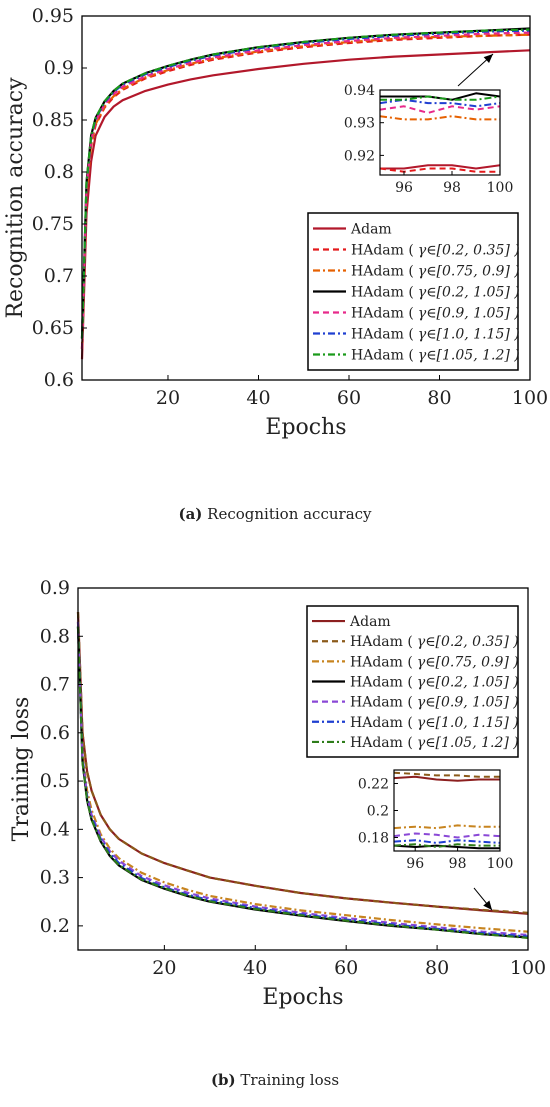  I want to click on y-tick-label: 0.95, so click(53, 16).